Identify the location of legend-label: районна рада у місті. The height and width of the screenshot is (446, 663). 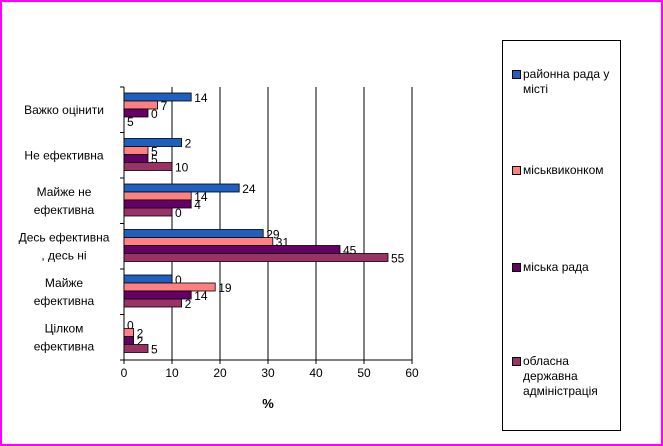
(570, 82).